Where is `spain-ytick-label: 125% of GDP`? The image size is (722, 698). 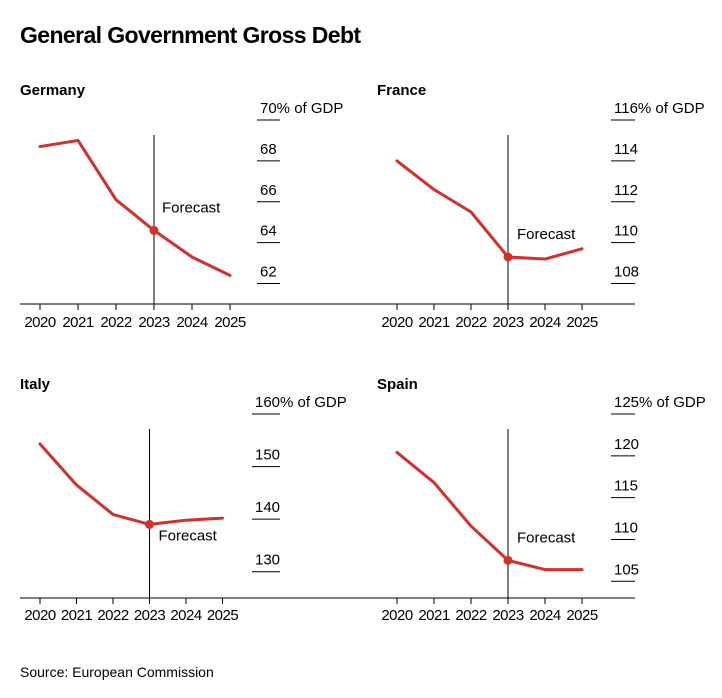
spain-ytick-label: 125% of GDP is located at coordinates (660, 402).